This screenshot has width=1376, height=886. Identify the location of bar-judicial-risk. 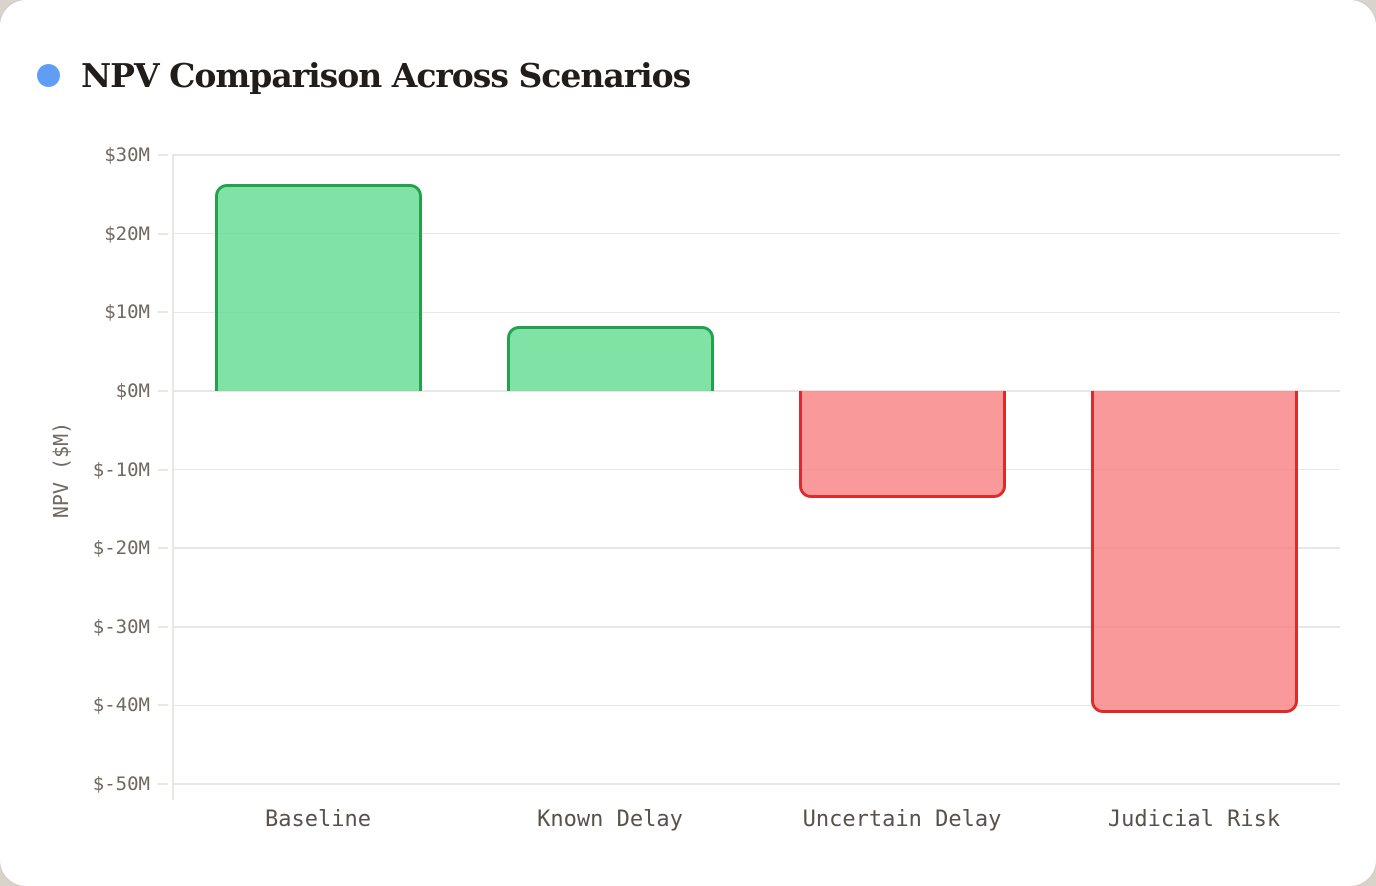
(1194, 552).